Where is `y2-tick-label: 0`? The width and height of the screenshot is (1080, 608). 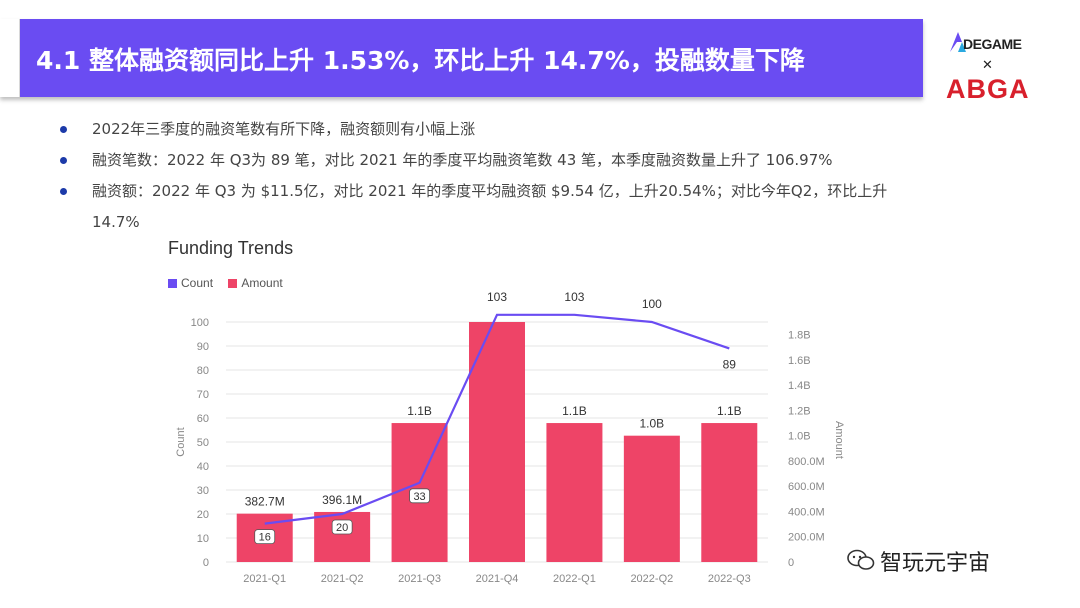
y2-tick-label: 0 is located at coordinates (791, 563).